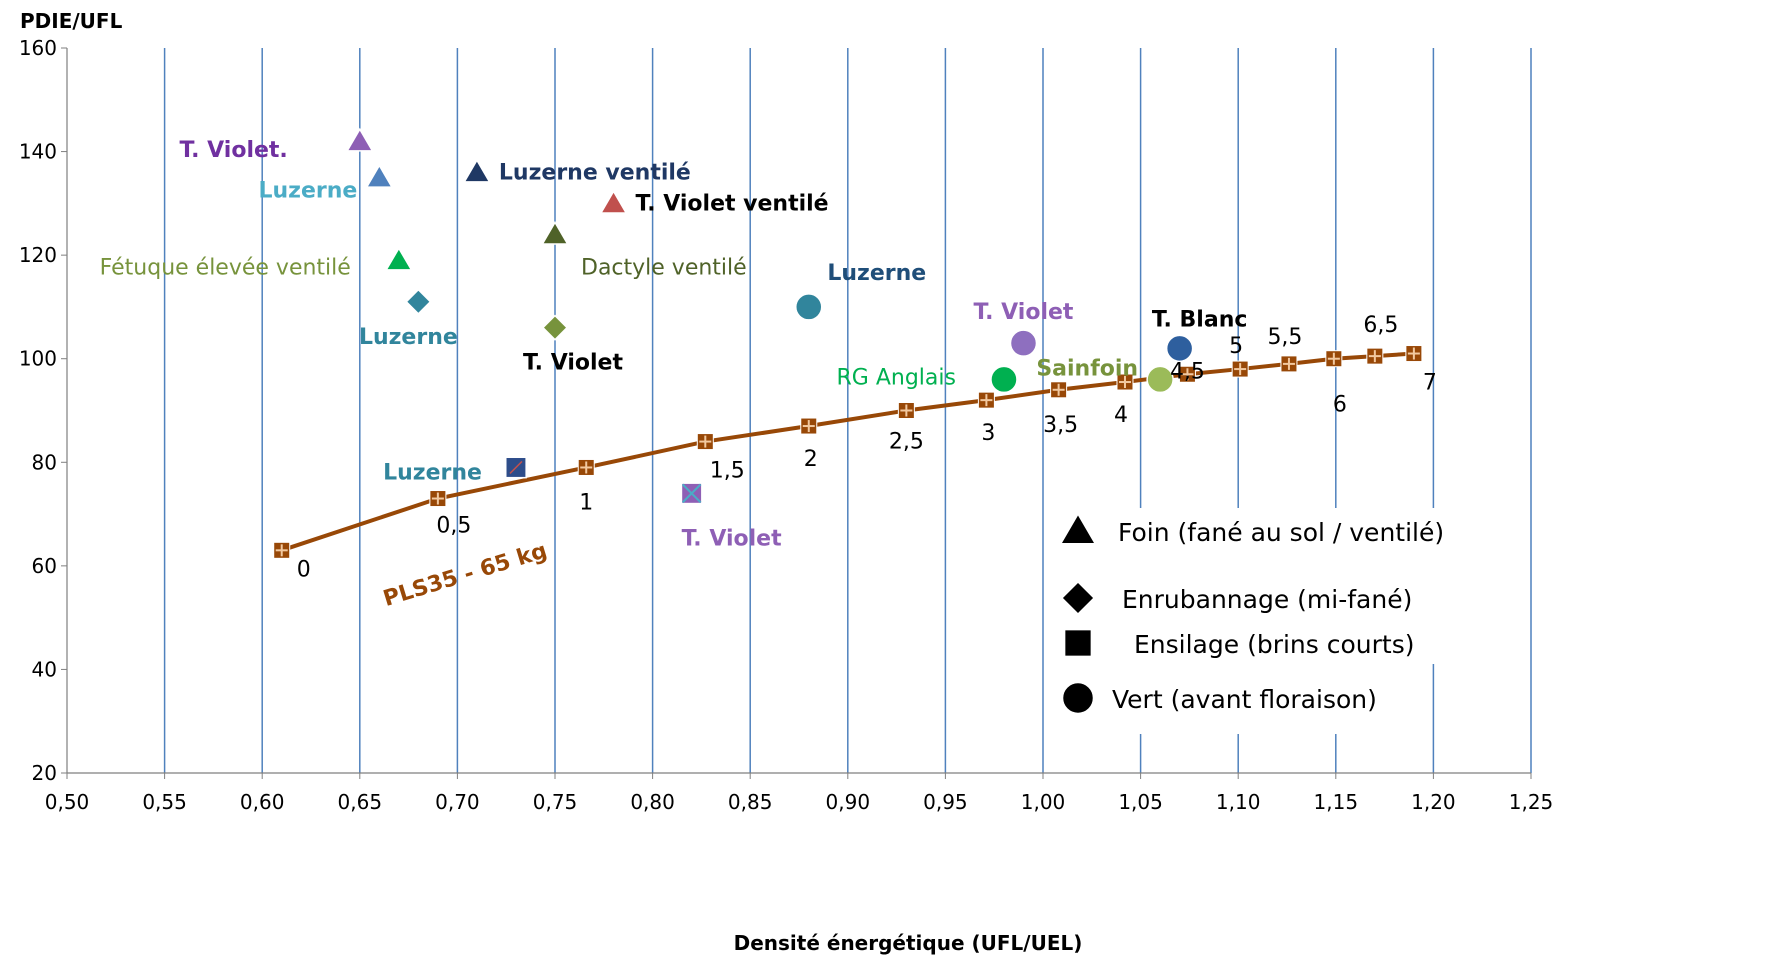 The image size is (1773, 963). What do you see at coordinates (457, 802) in the screenshot?
I see `x-tick-label: 0,70` at bounding box center [457, 802].